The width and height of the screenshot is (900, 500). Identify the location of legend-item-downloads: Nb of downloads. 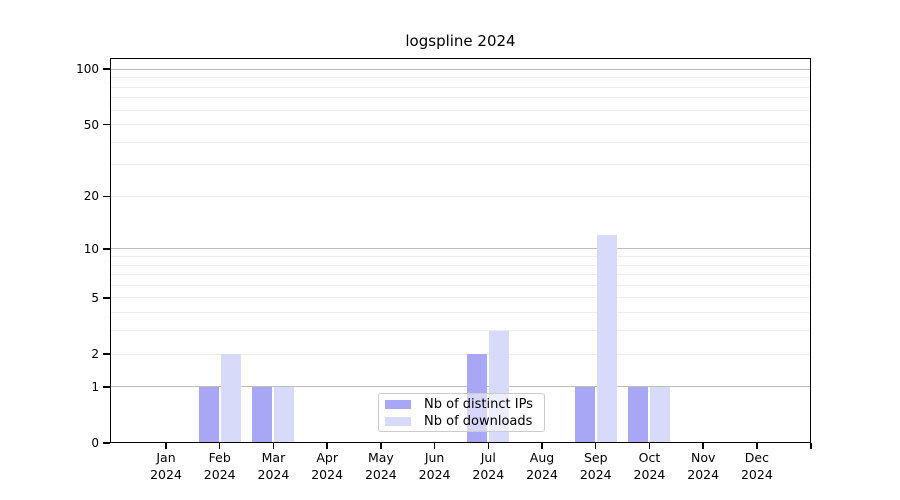
(461, 421).